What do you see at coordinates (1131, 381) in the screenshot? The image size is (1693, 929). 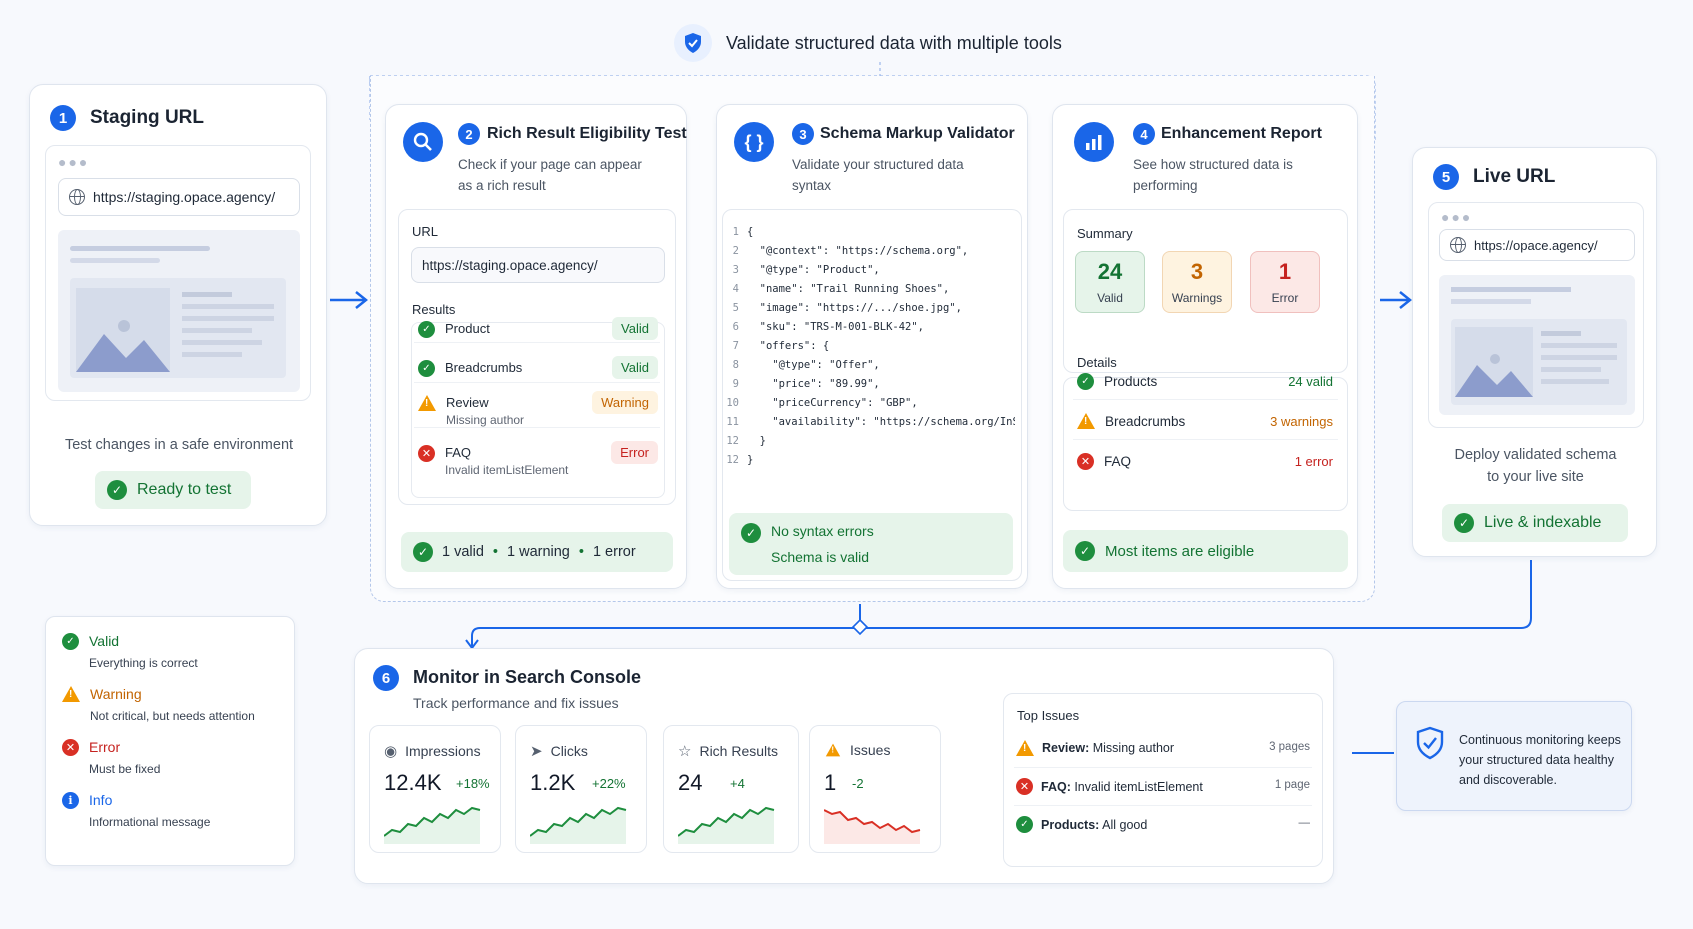 I see `detail-name: Products` at bounding box center [1131, 381].